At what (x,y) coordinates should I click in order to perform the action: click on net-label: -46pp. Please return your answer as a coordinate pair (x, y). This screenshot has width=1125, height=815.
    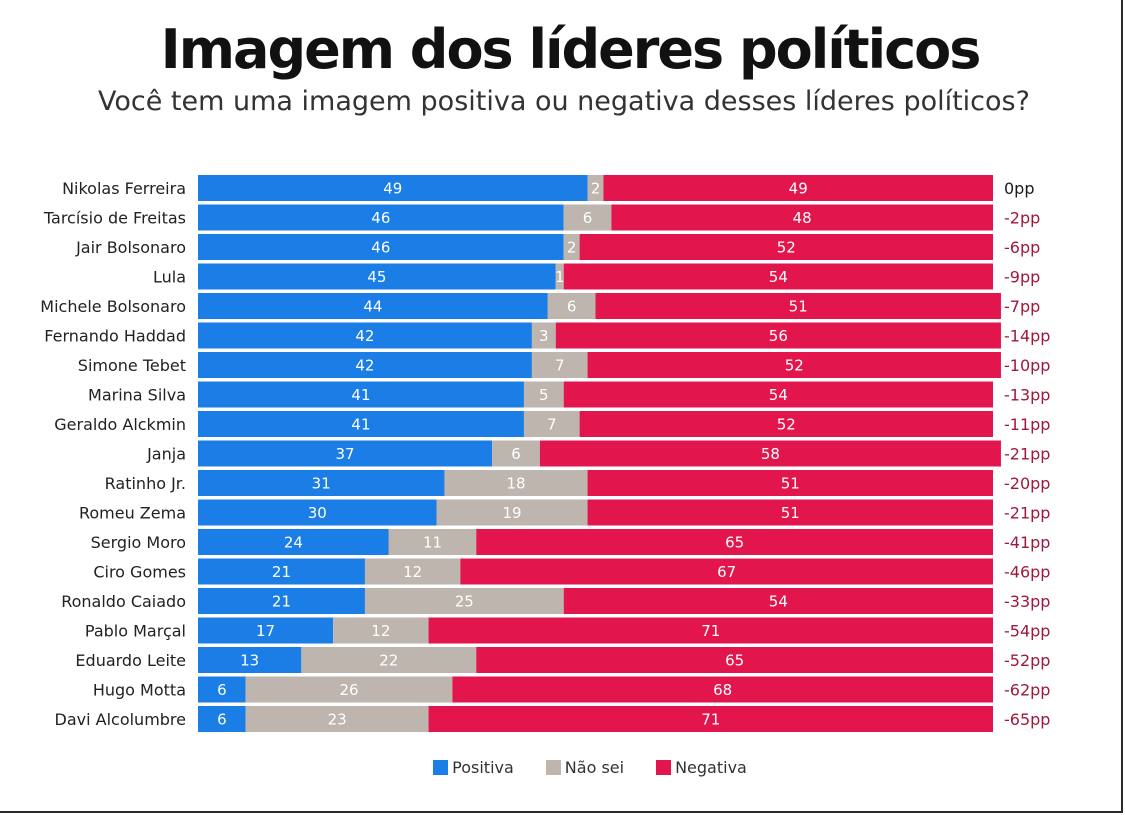
    Looking at the image, I should click on (1027, 572).